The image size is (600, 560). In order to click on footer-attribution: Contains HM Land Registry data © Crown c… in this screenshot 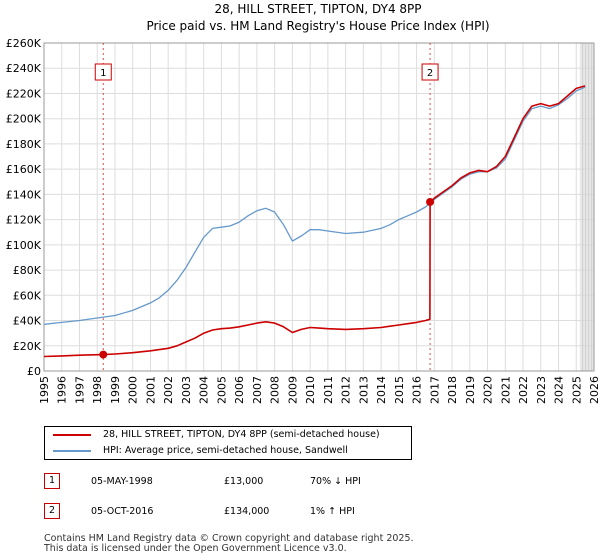, I will do `click(229, 544)`.